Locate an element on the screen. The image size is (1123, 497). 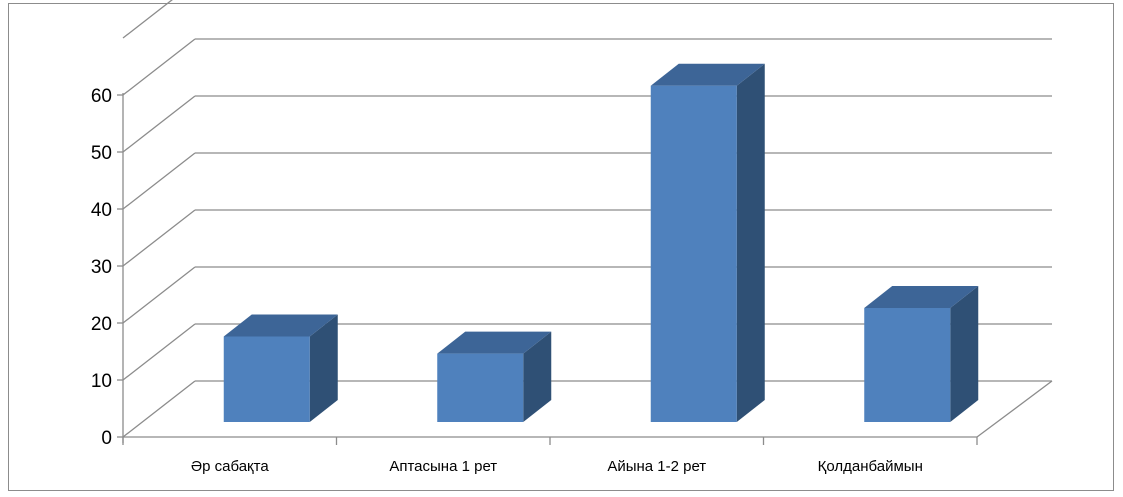
y-tick-label: 10 is located at coordinates (101, 381).